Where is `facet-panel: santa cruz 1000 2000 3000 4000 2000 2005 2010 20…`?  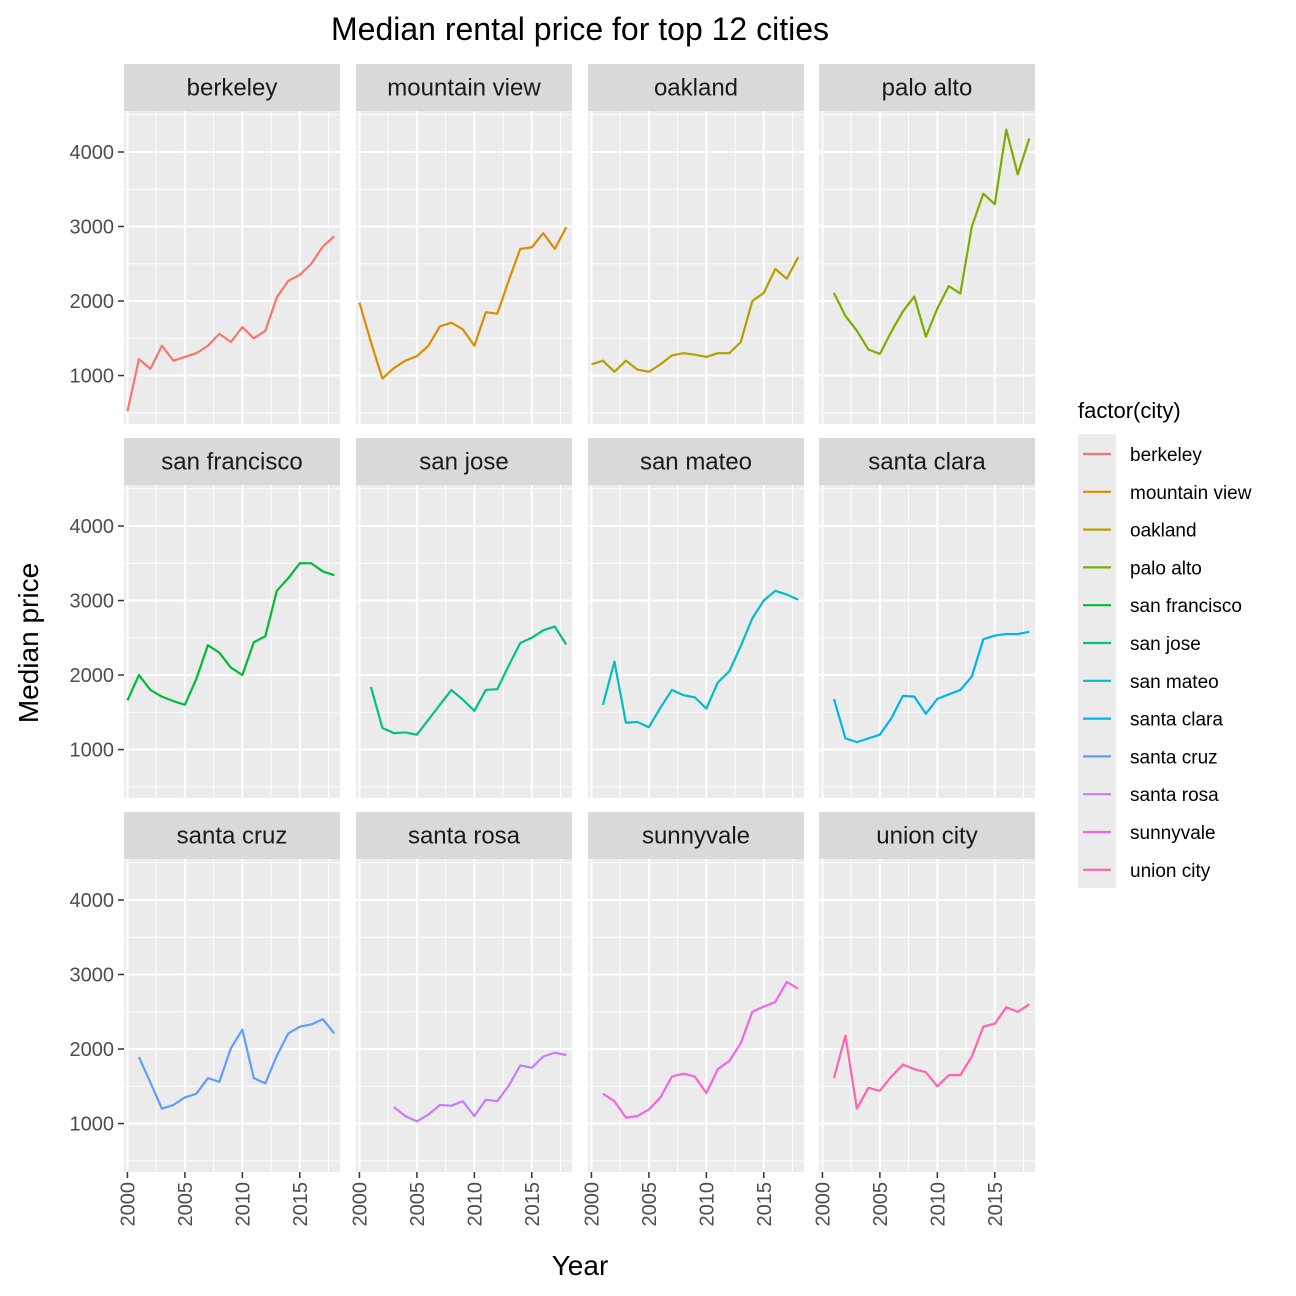 facet-panel: santa cruz 1000 2000 3000 4000 2000 2005 2010 20… is located at coordinates (205, 1019).